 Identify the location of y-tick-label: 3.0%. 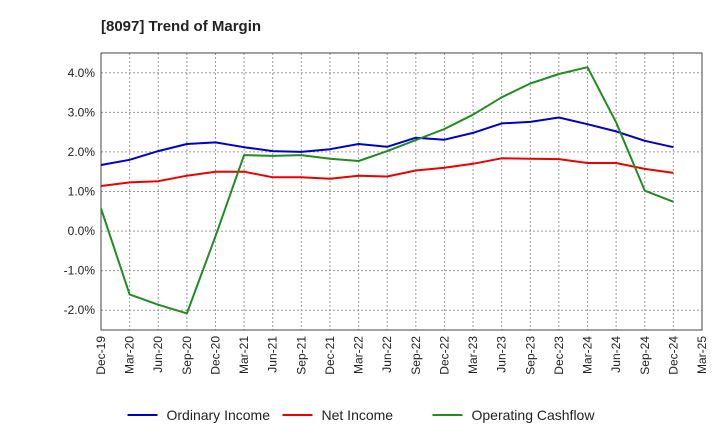
(82, 112).